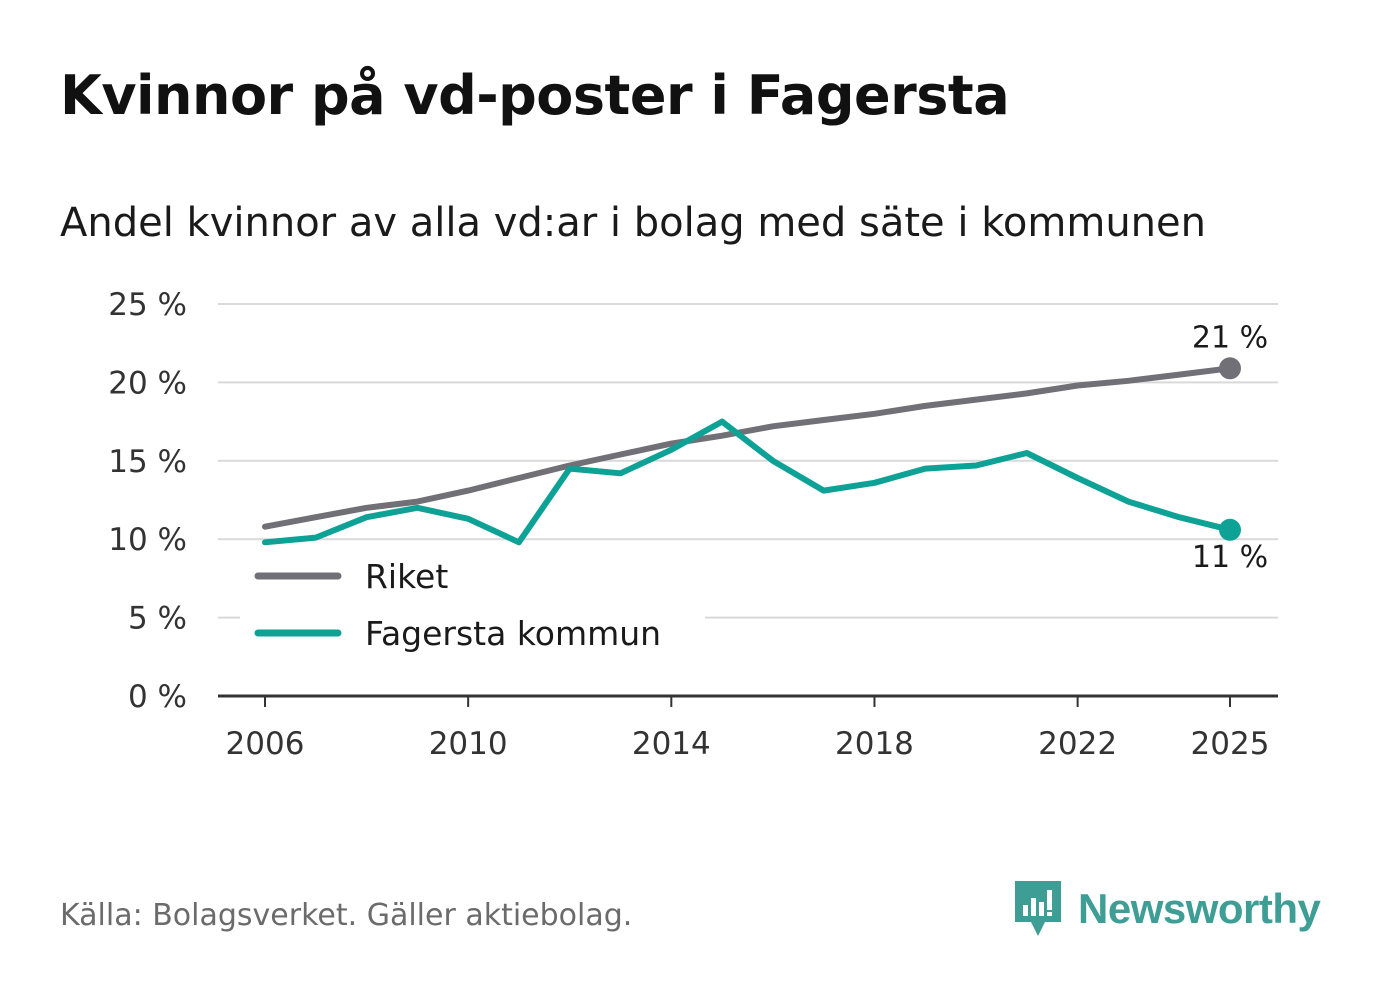  Describe the element at coordinates (748, 744) in the screenshot. I see `x-axis-tick-labels: 2006 2010 2014 2018 2022 2025` at that location.